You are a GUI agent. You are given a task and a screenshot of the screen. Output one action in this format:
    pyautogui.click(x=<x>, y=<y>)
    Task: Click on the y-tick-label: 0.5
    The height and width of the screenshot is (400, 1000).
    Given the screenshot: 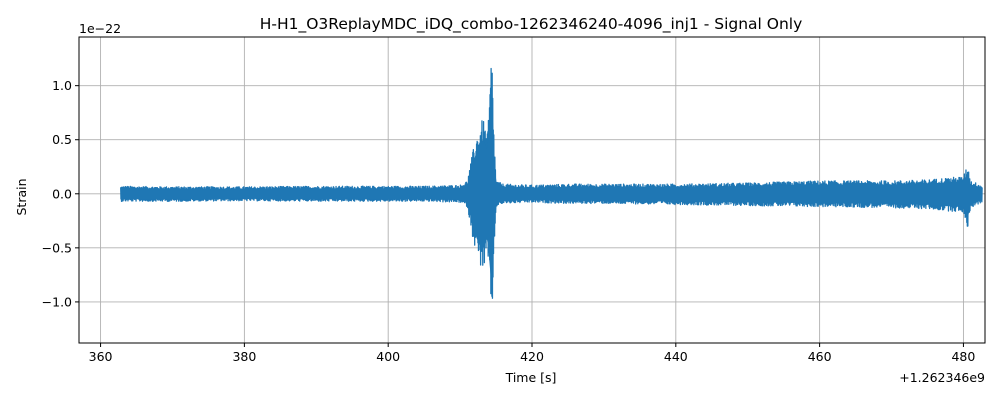 What is the action you would take?
    pyautogui.click(x=62, y=139)
    